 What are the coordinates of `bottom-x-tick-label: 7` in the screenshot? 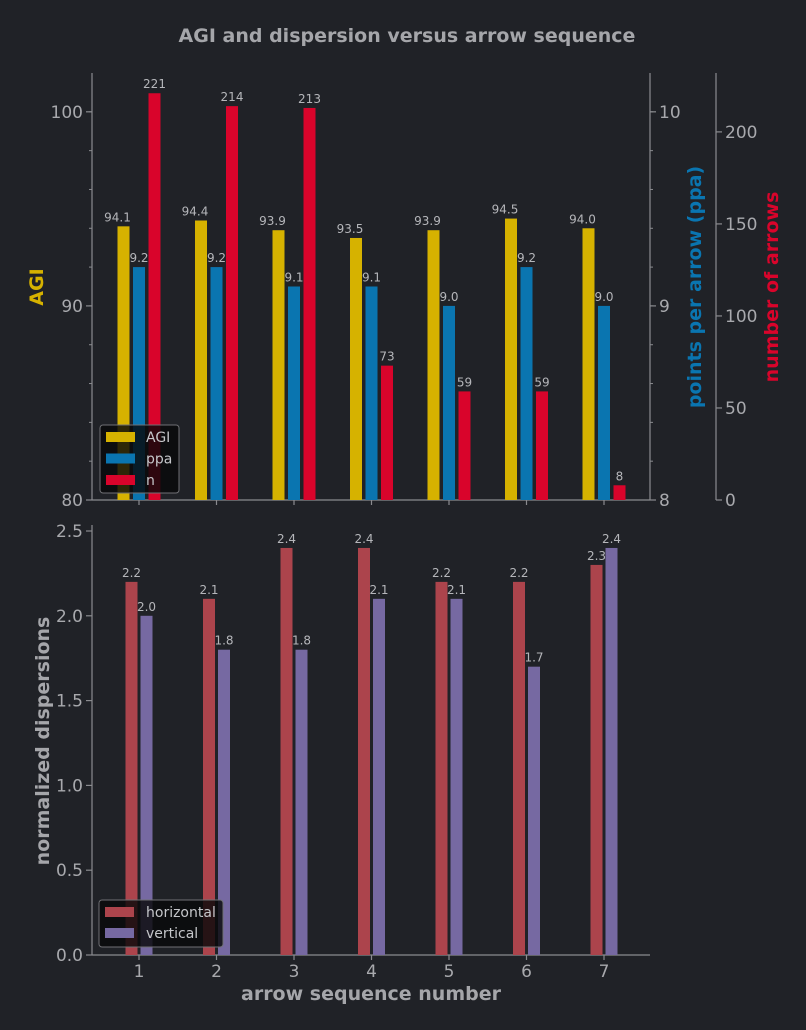 It's located at (604, 972).